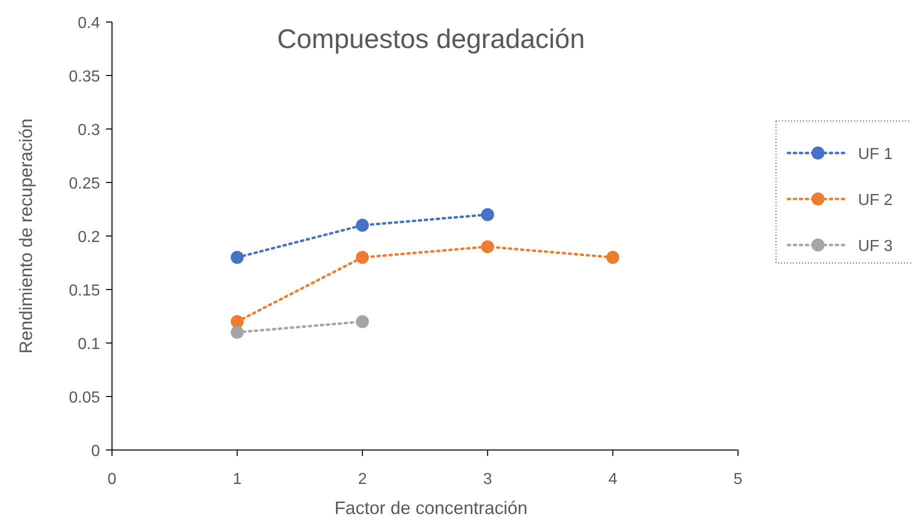 The height and width of the screenshot is (530, 919). I want to click on x-axis-title: Factor de concentración, so click(431, 508).